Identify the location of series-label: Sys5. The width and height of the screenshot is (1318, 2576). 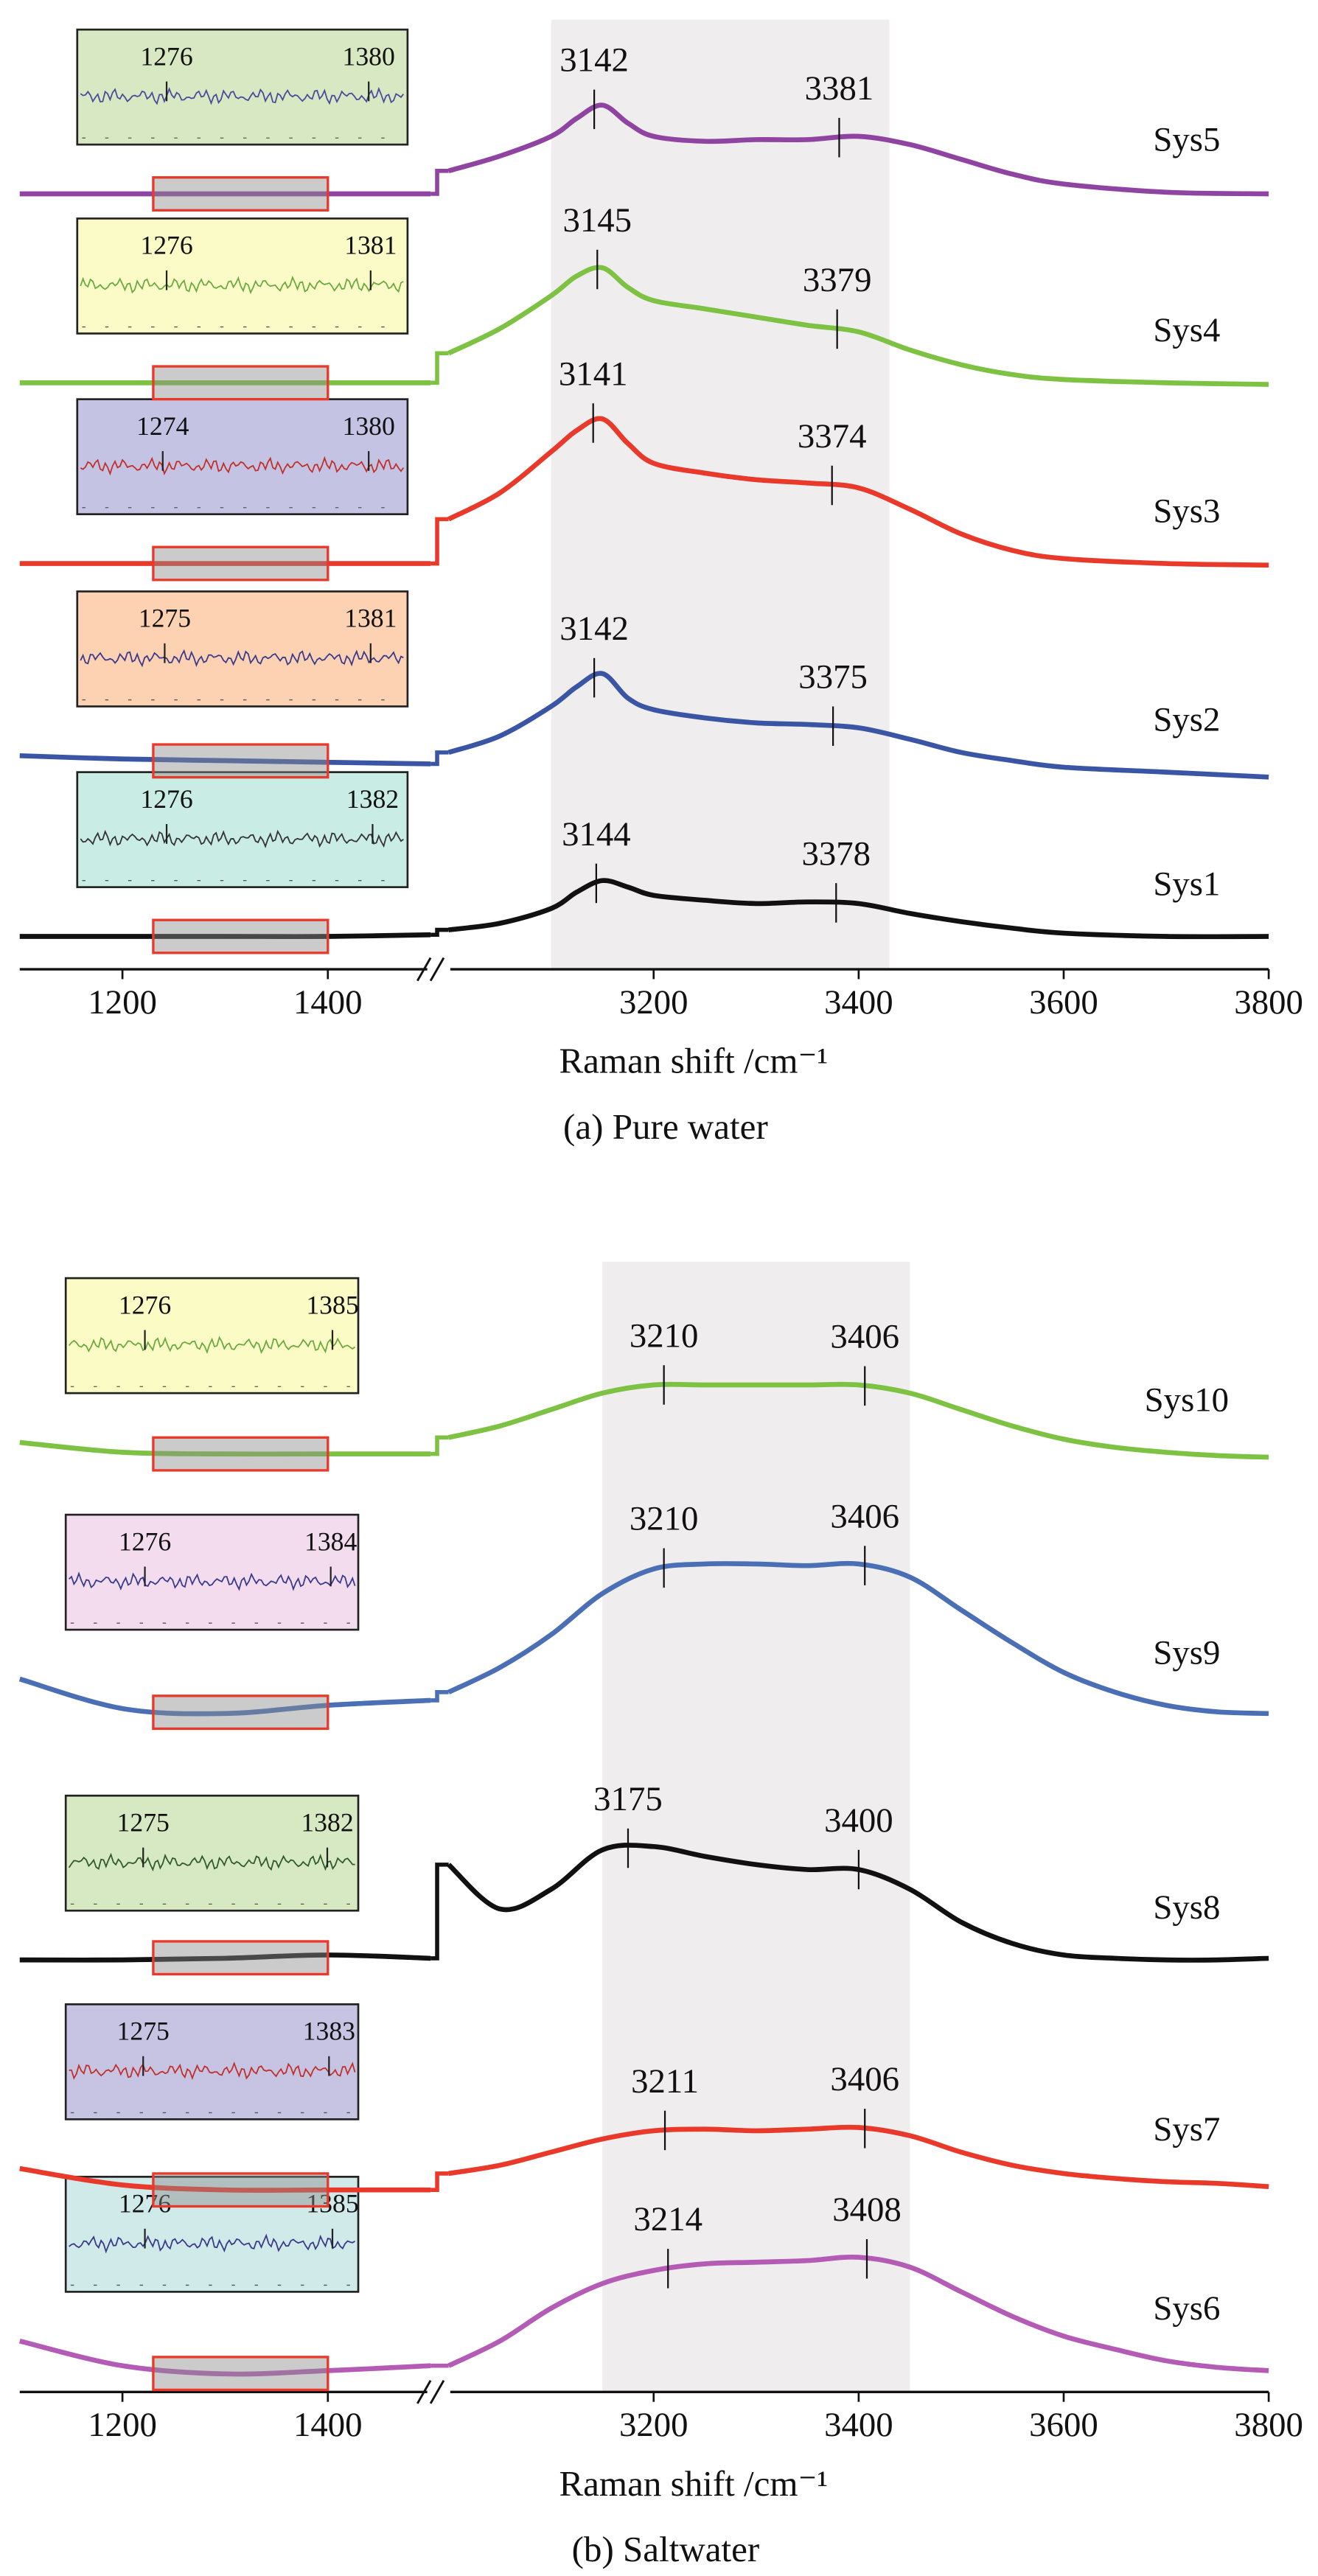
(1187, 140).